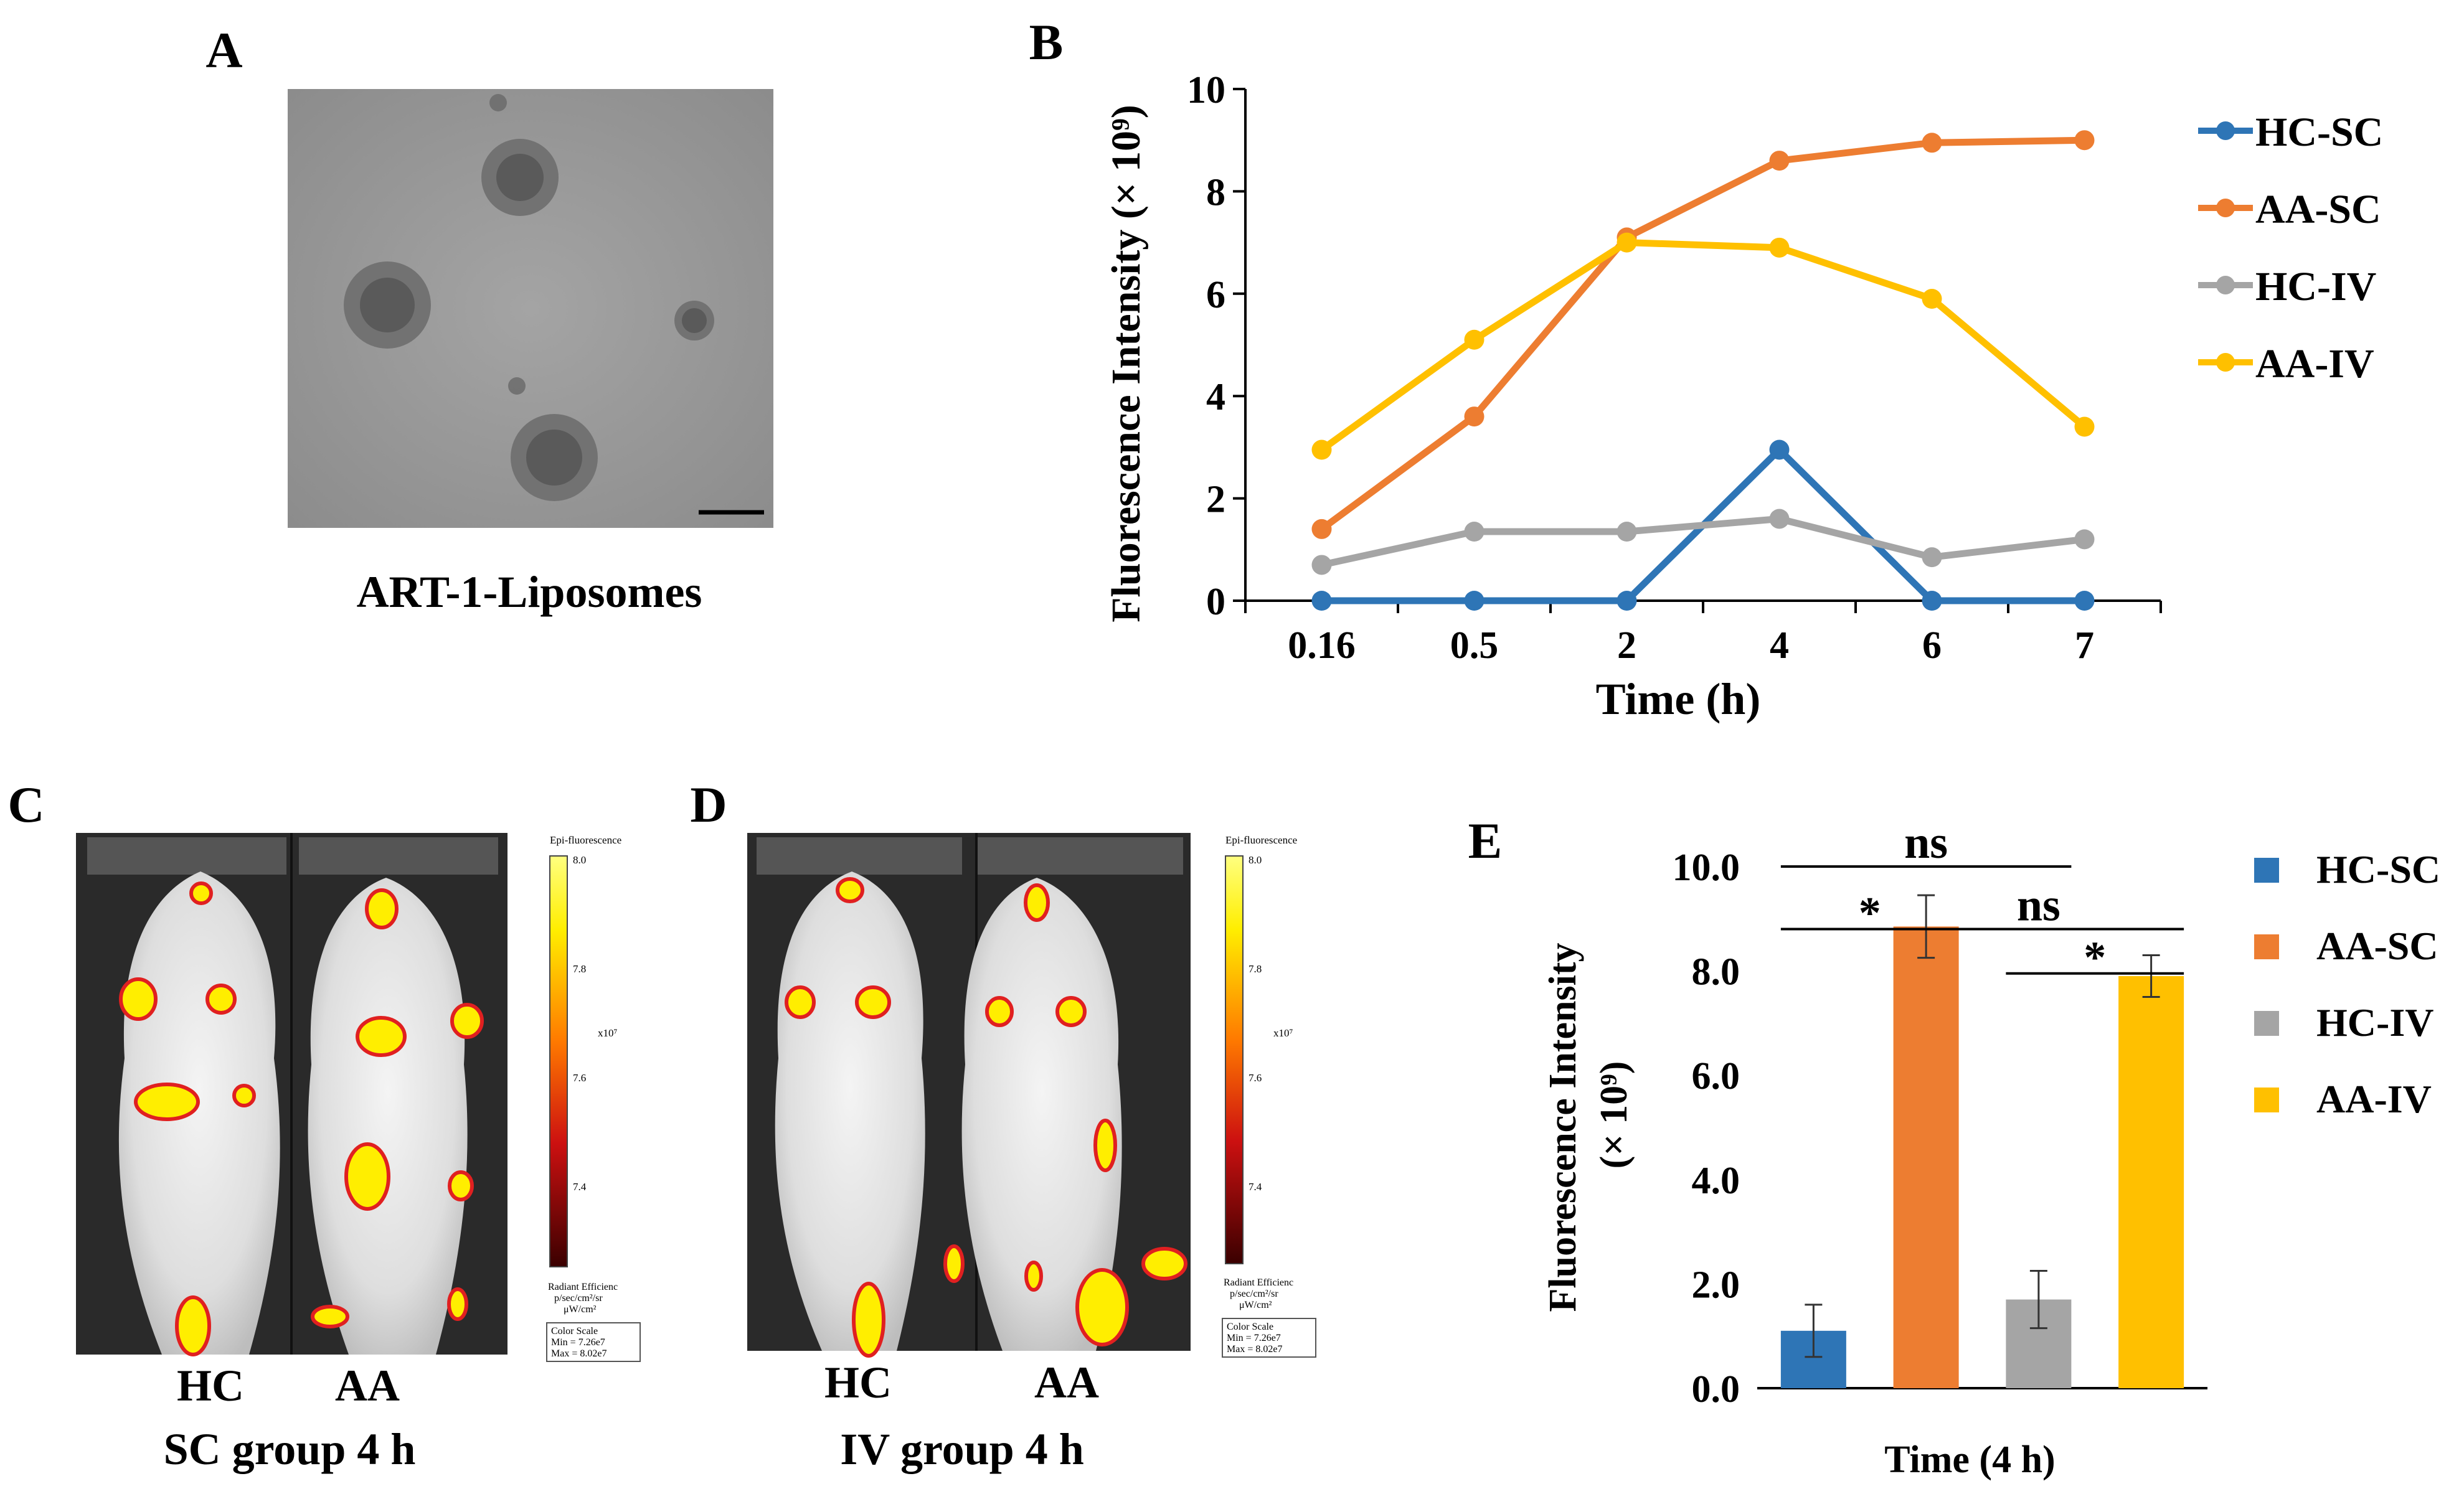 The width and height of the screenshot is (2464, 1494). Describe the element at coordinates (1563, 1127) in the screenshot. I see `y-axis-label: Fluorescence Intensity` at that location.